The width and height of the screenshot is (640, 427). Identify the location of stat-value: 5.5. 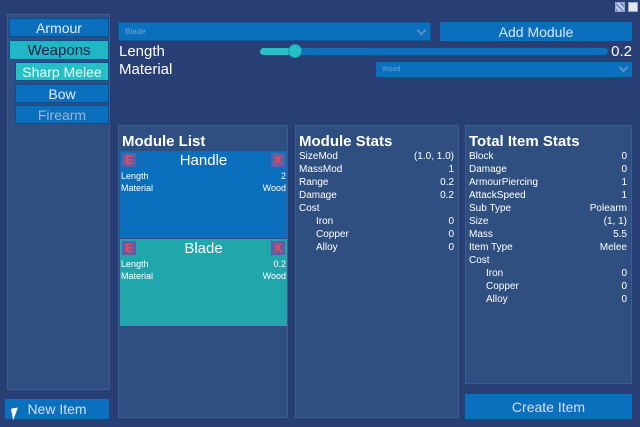
(620, 234).